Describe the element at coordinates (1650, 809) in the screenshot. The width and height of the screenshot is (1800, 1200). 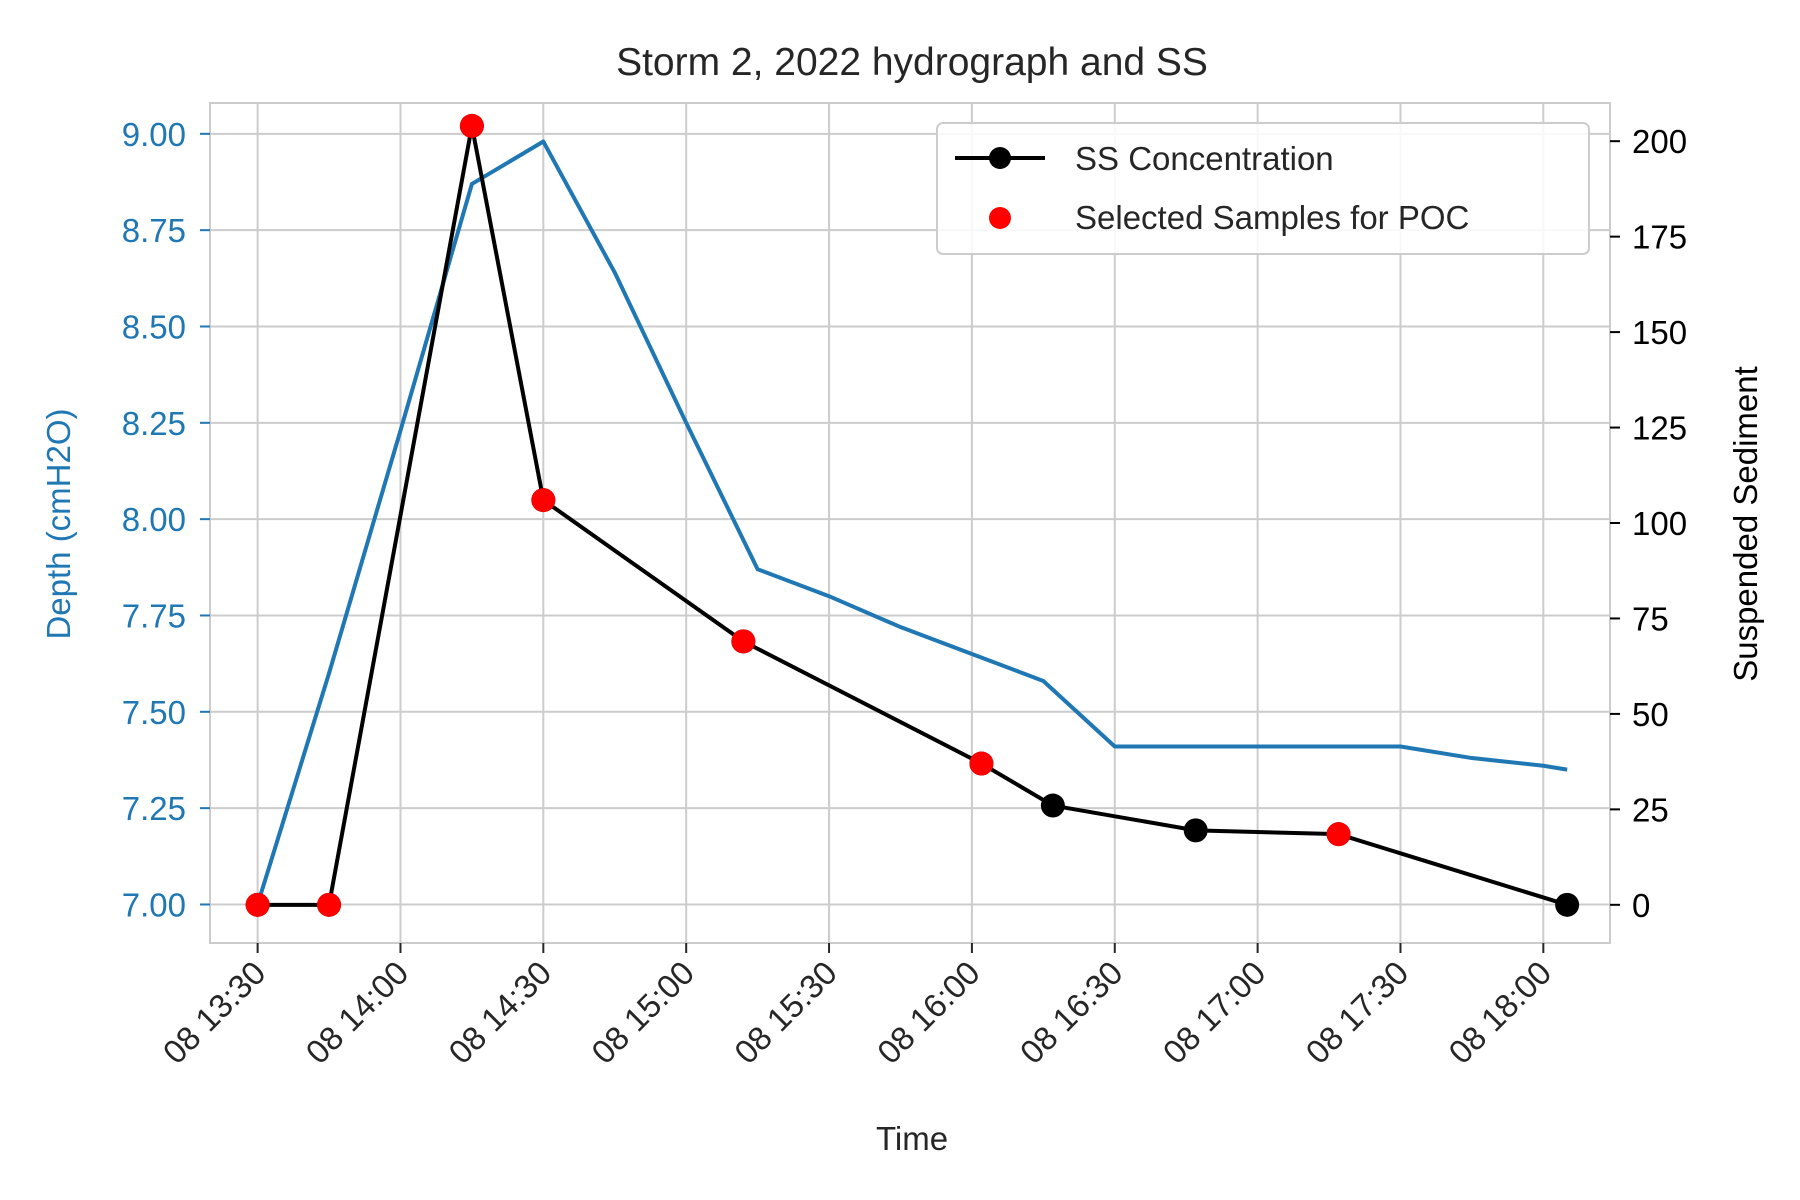
I see `right-y-tick-label: 25` at that location.